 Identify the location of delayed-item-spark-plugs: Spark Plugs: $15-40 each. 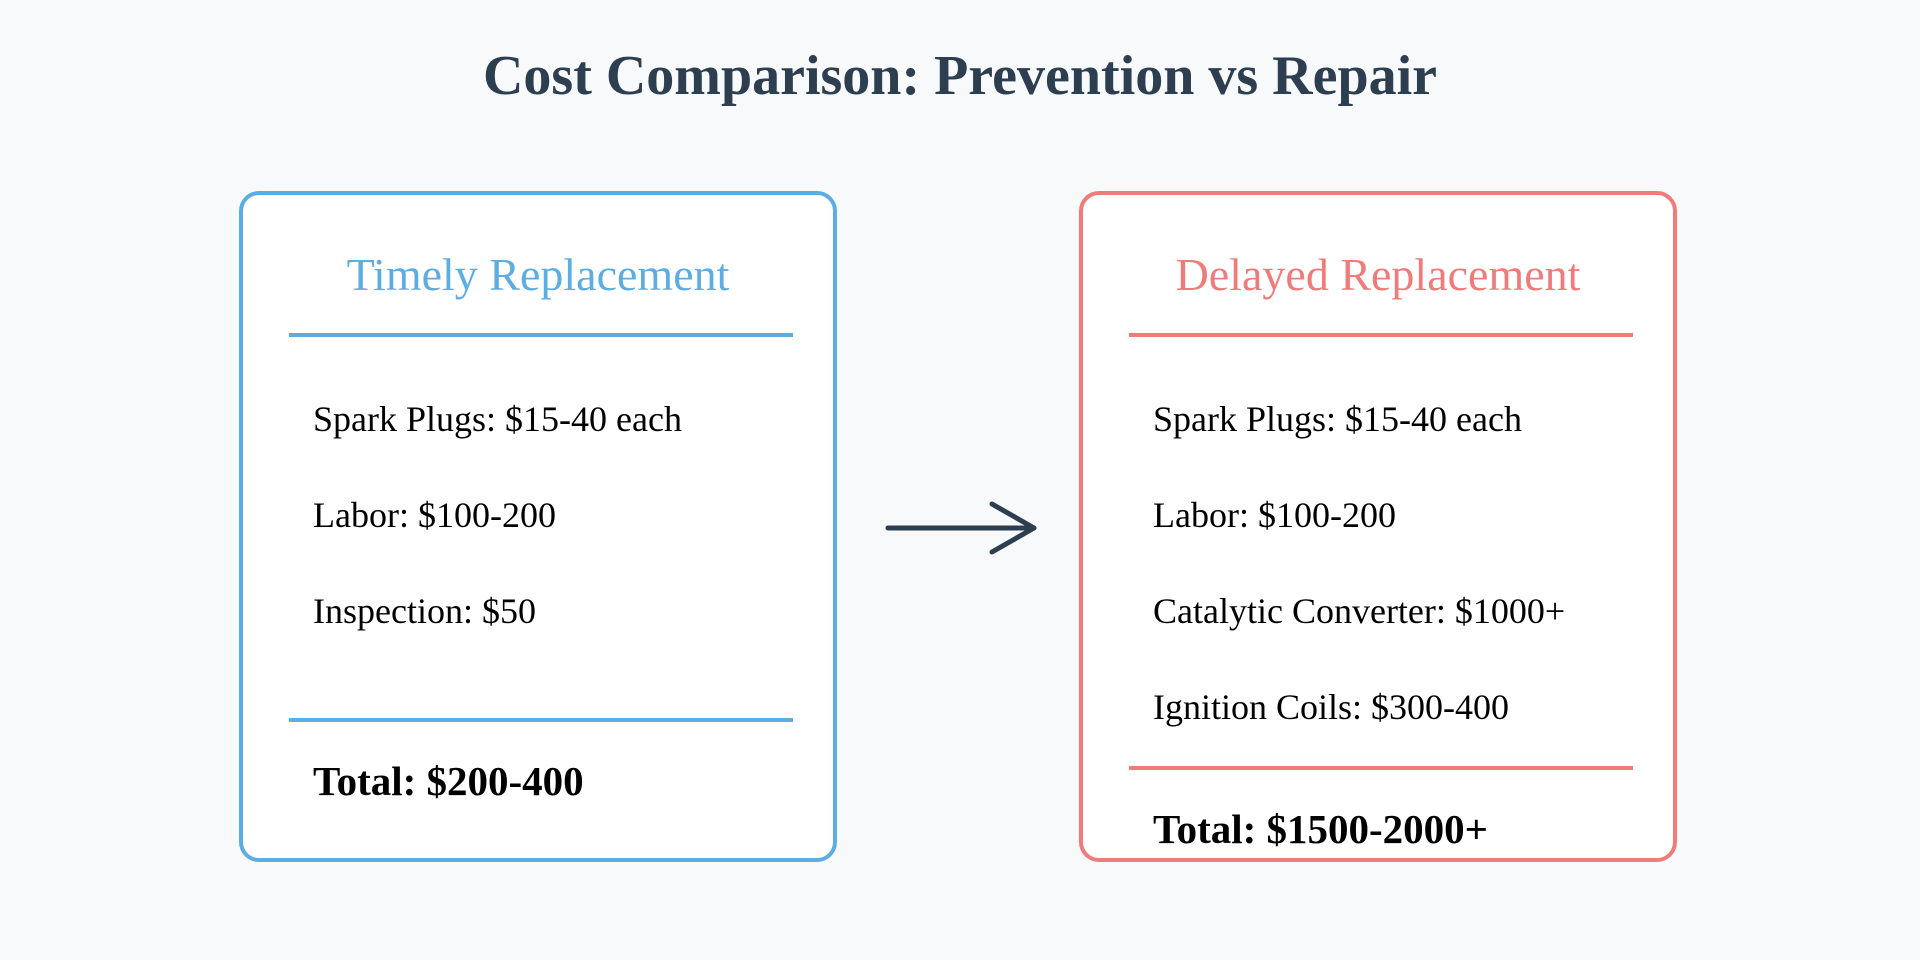
(1337, 419).